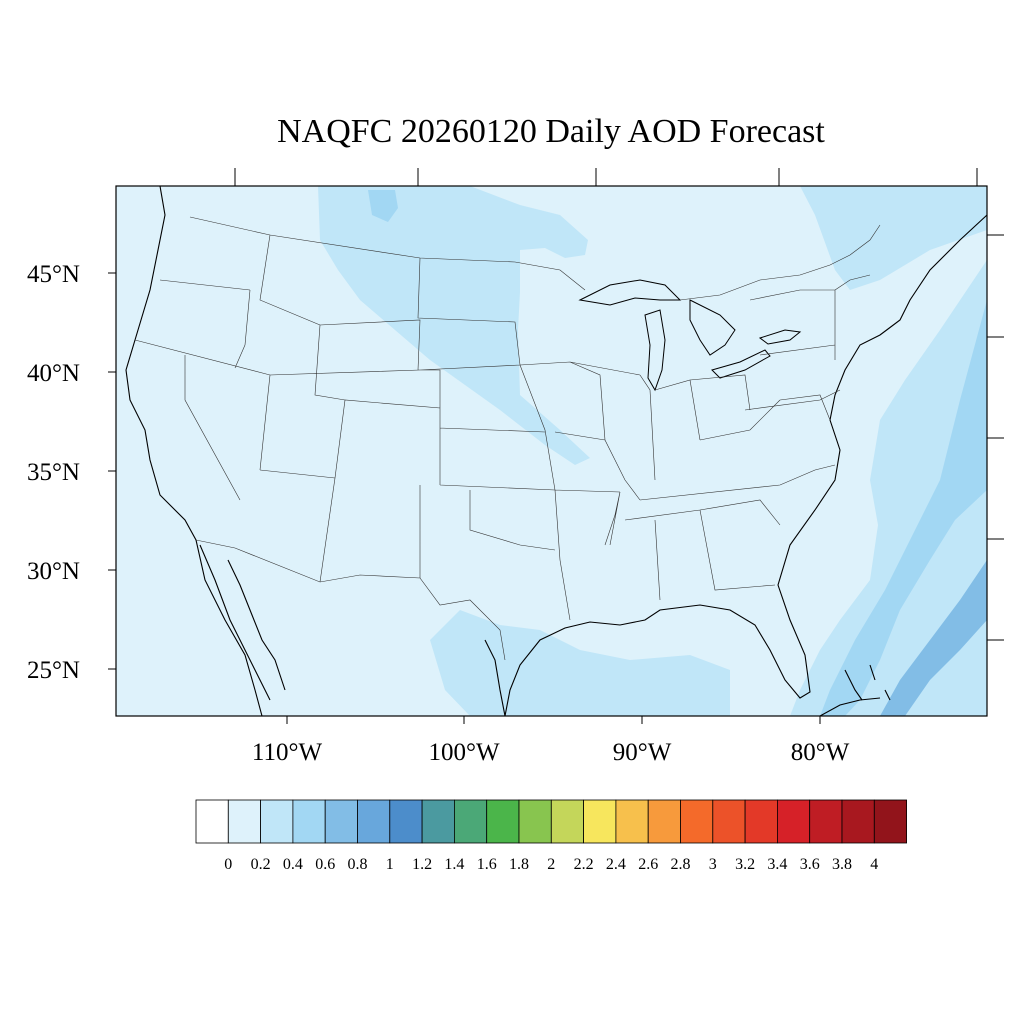 This screenshot has width=1024, height=1024. What do you see at coordinates (551, 131) in the screenshot?
I see `map-title: NAQFC 20260120 Daily AOD Forecast` at bounding box center [551, 131].